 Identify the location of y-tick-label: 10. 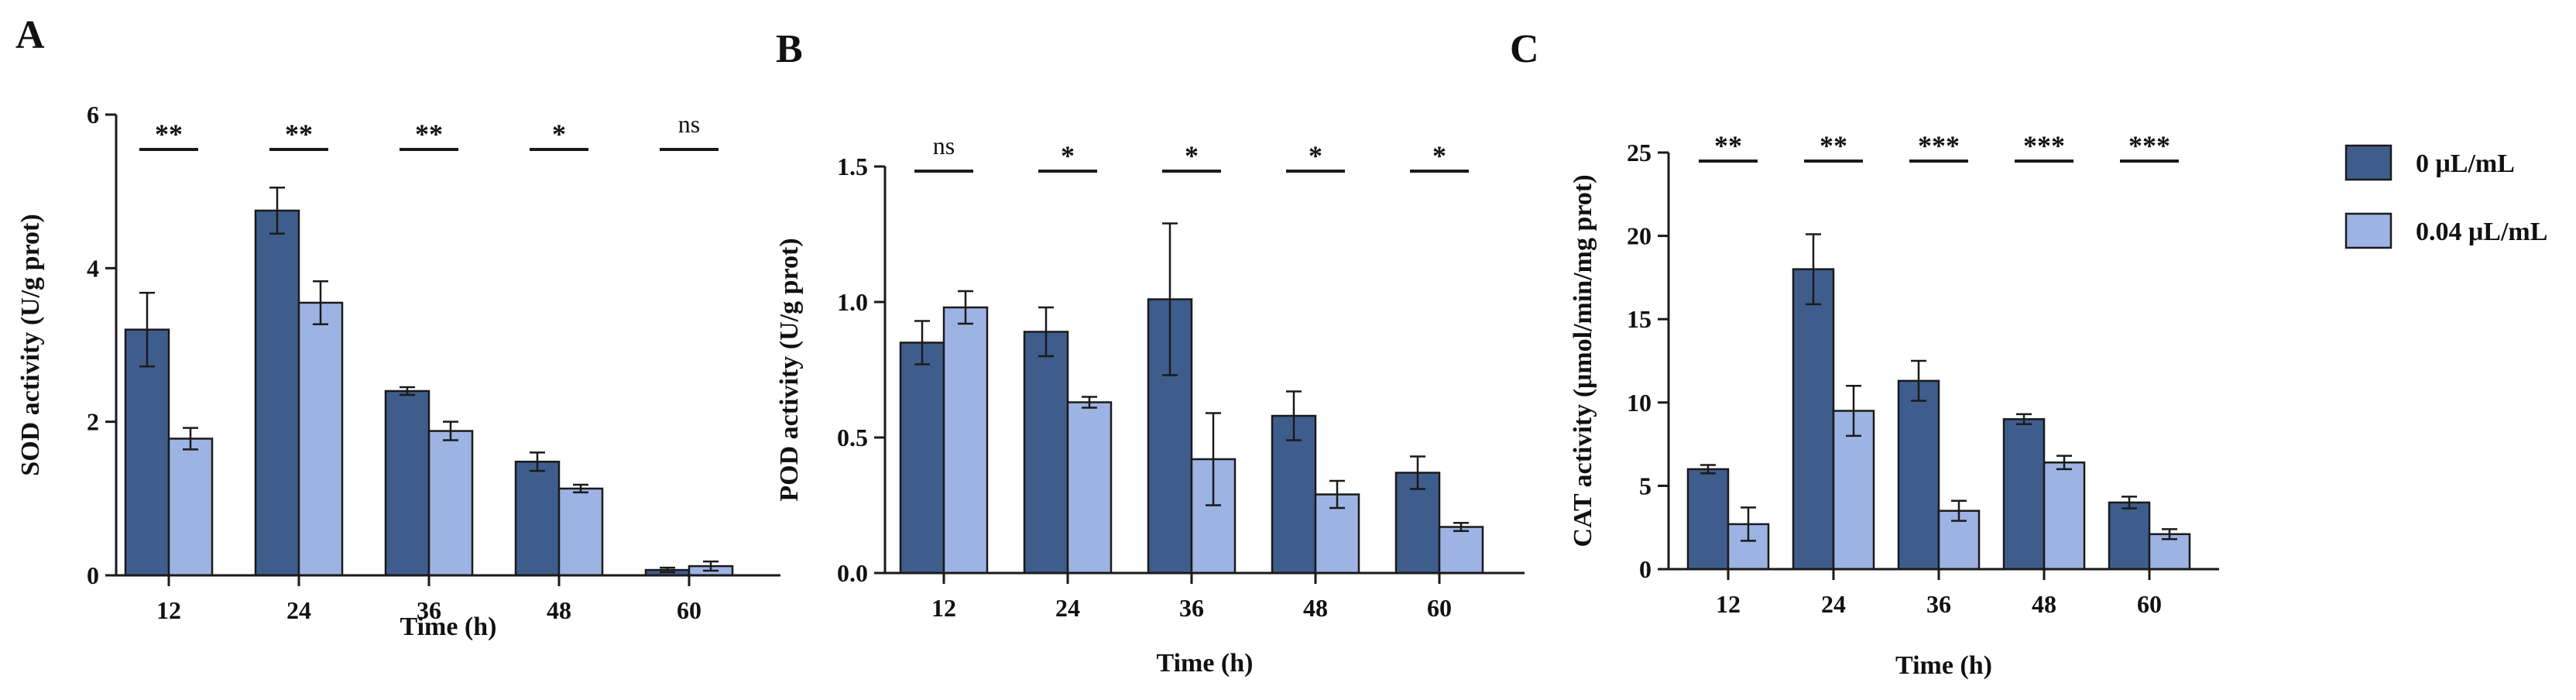
(1639, 403).